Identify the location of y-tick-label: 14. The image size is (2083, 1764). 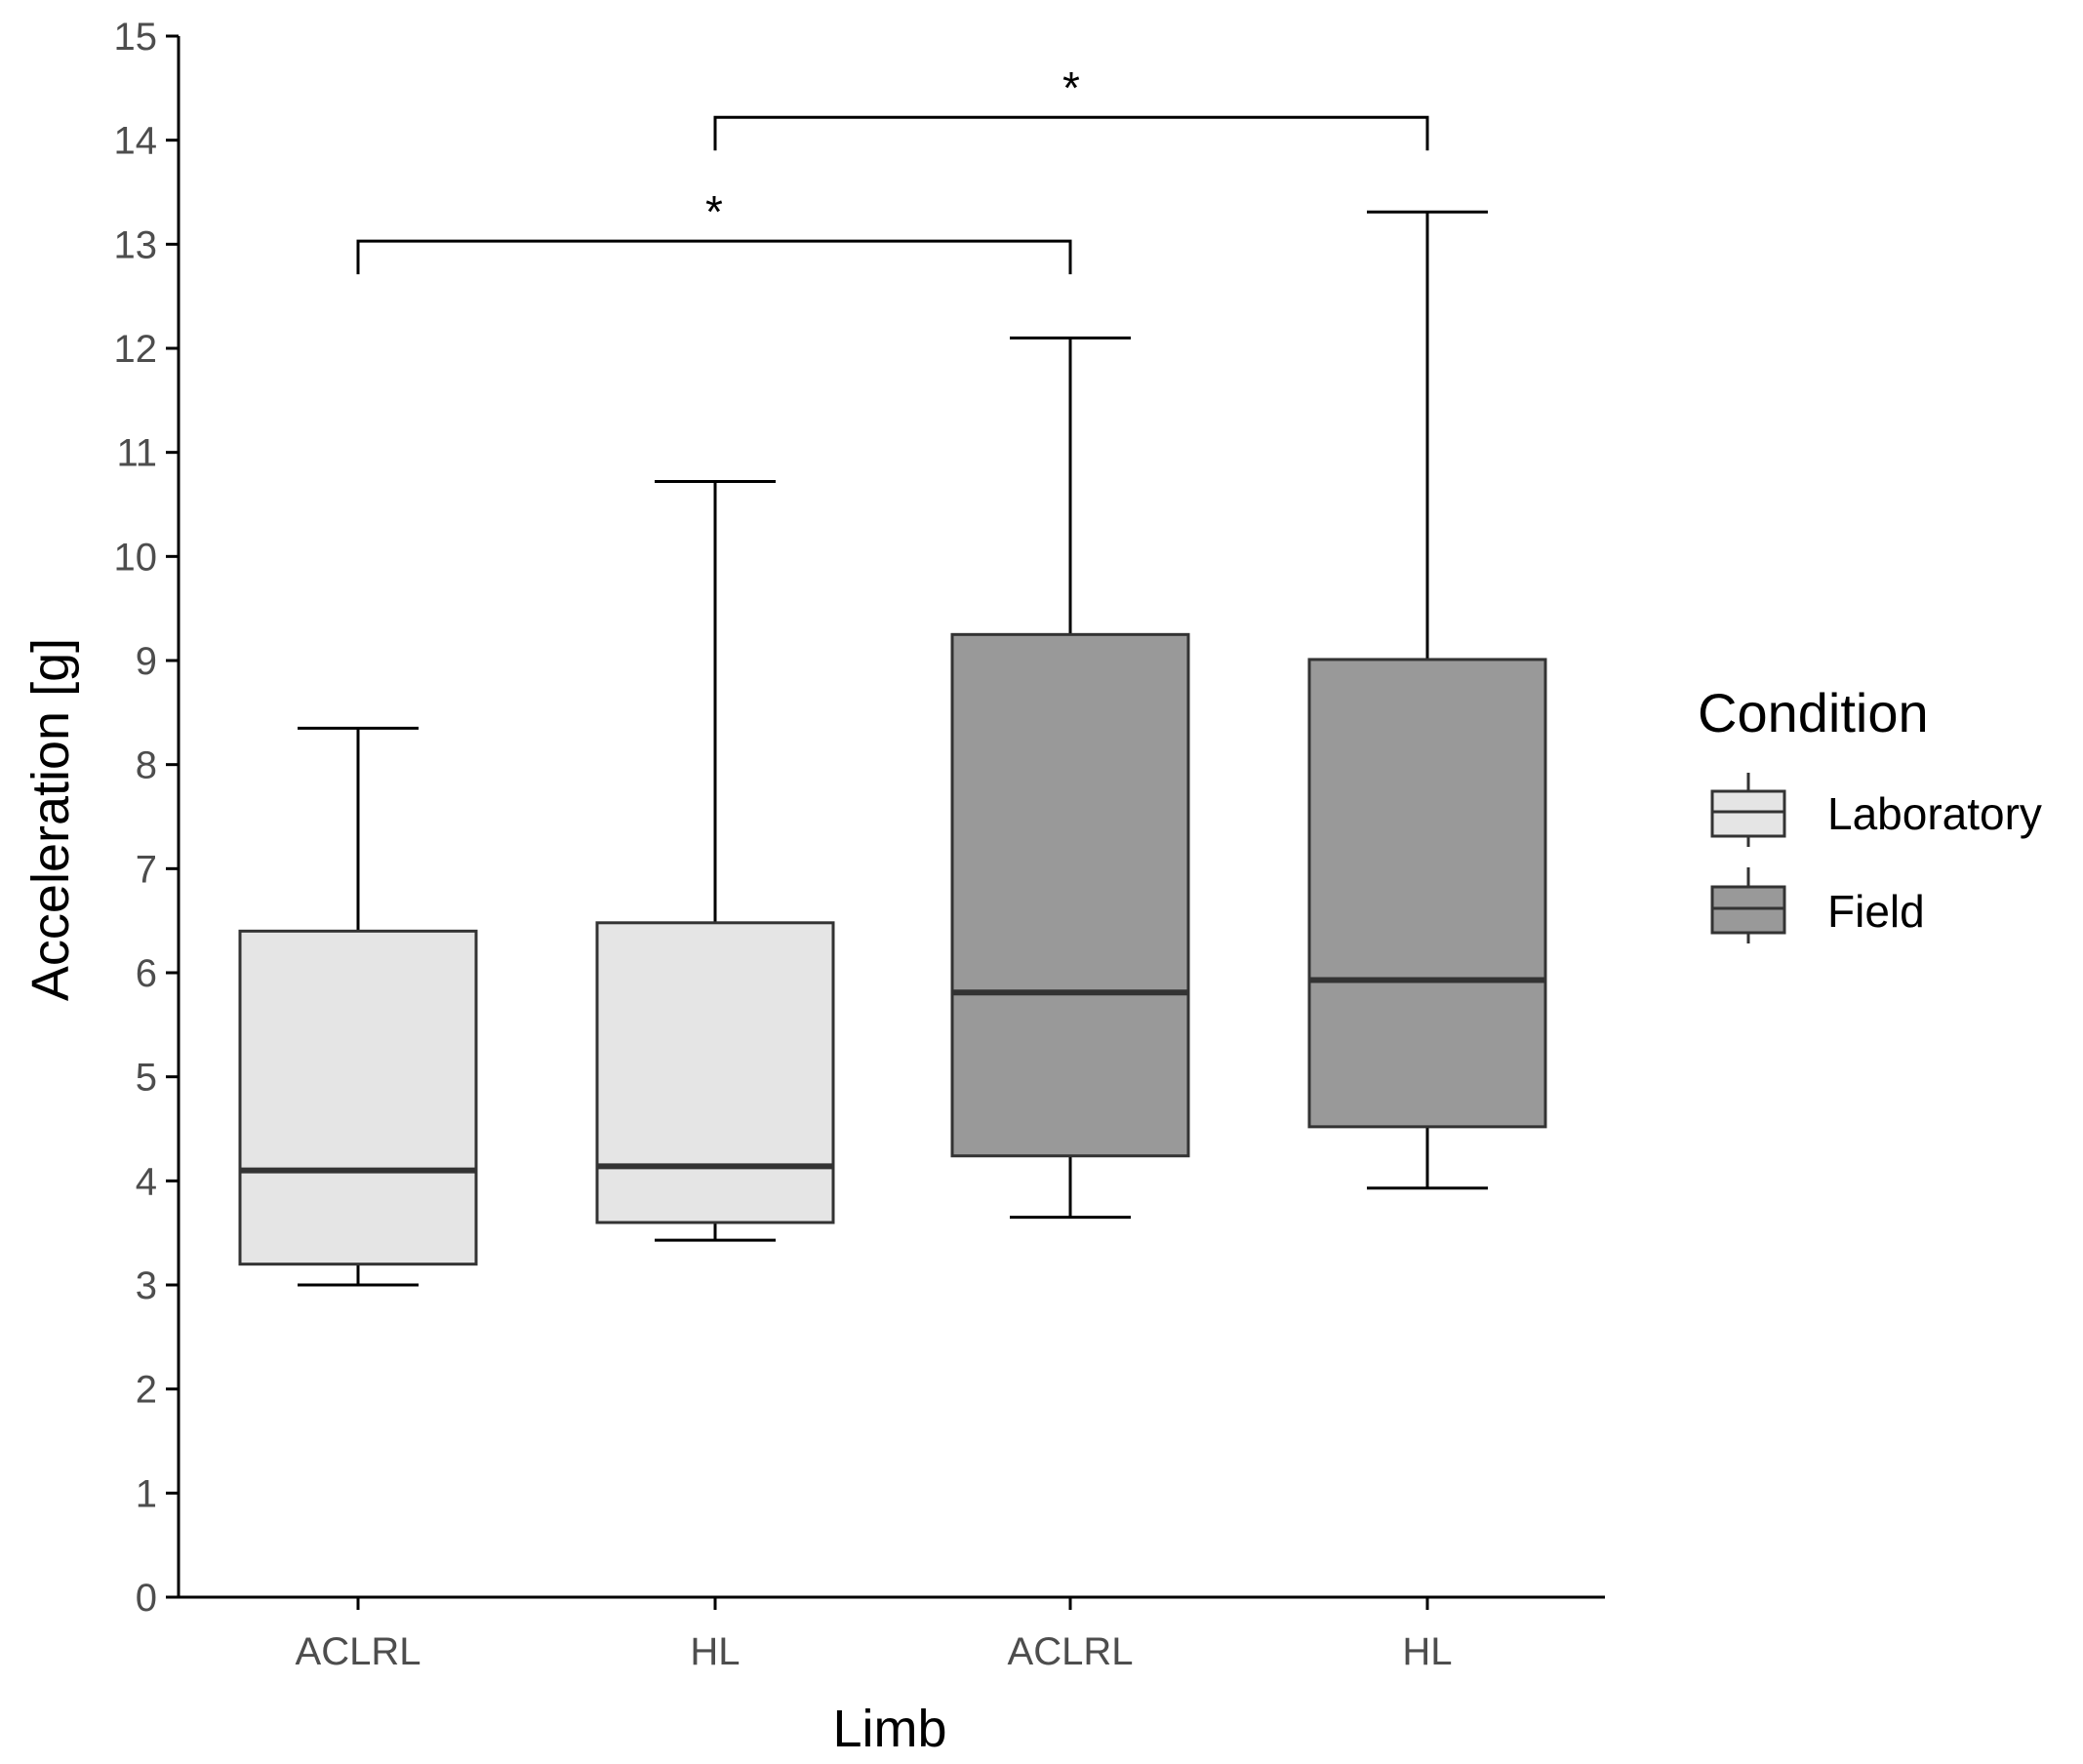
(136, 142).